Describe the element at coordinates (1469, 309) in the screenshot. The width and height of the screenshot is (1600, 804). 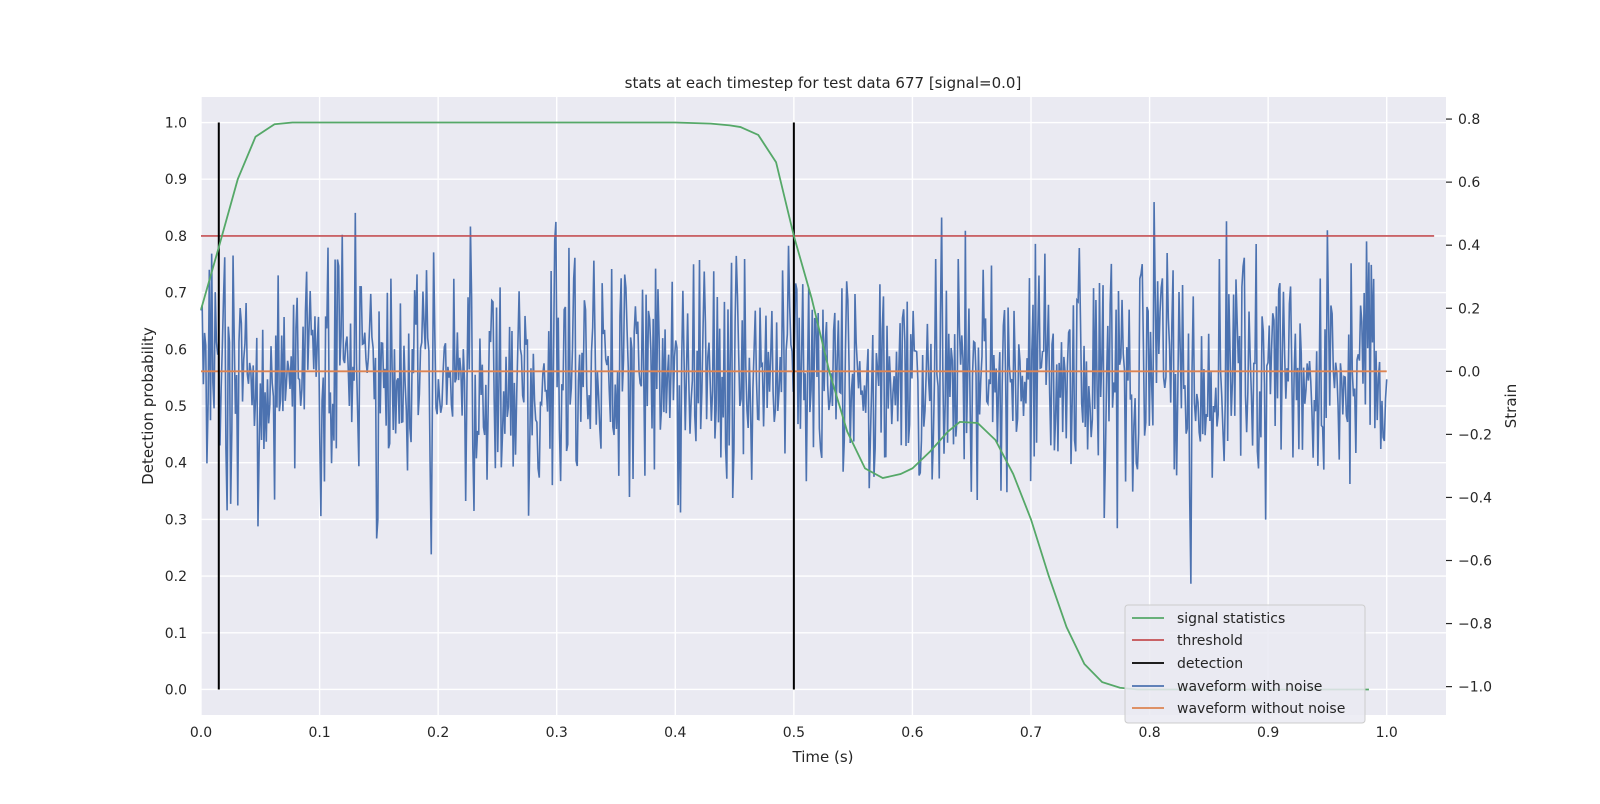
I see `y-right-tick-label: 0.2` at that location.